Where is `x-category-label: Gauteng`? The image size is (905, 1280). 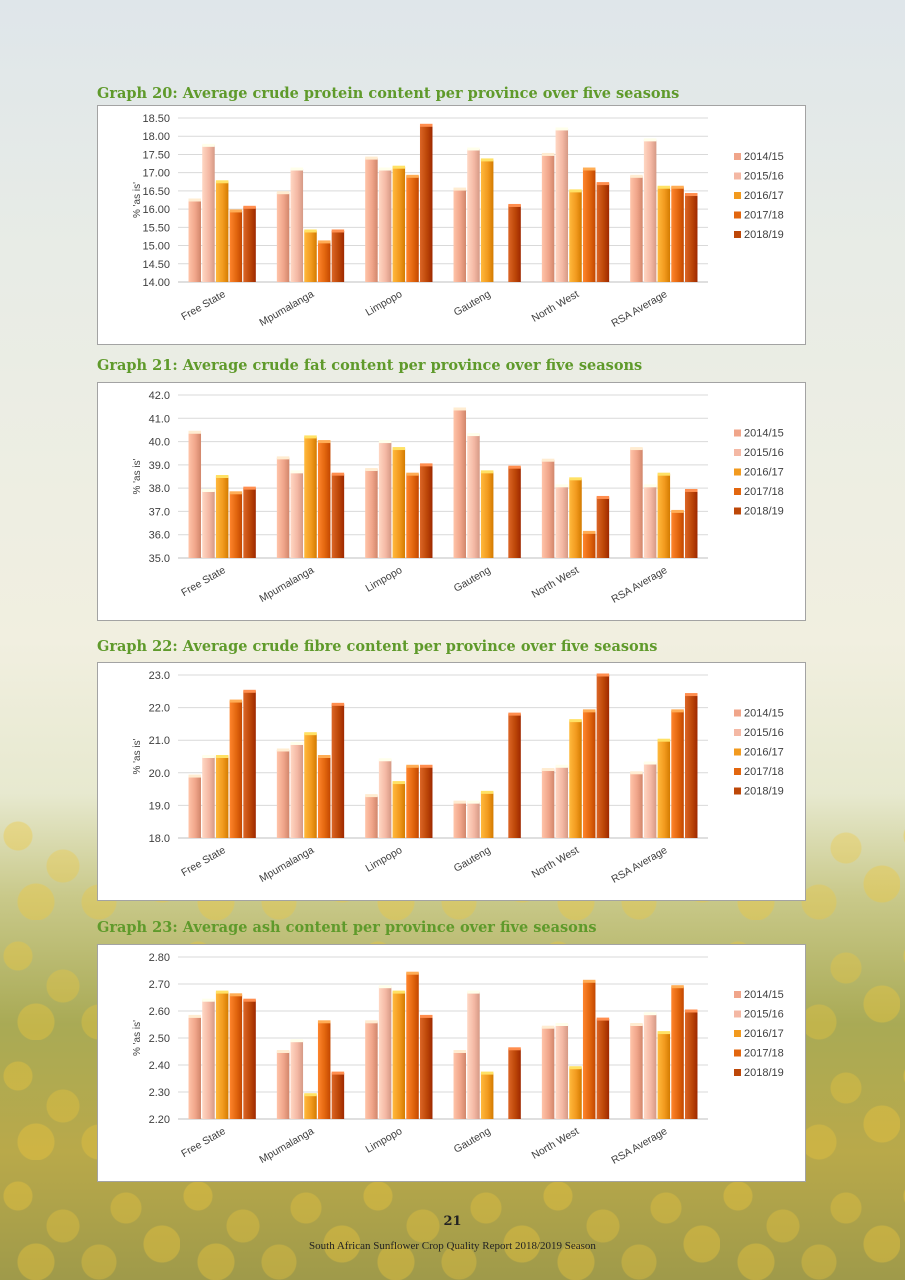 x-category-label: Gauteng is located at coordinates (472, 859).